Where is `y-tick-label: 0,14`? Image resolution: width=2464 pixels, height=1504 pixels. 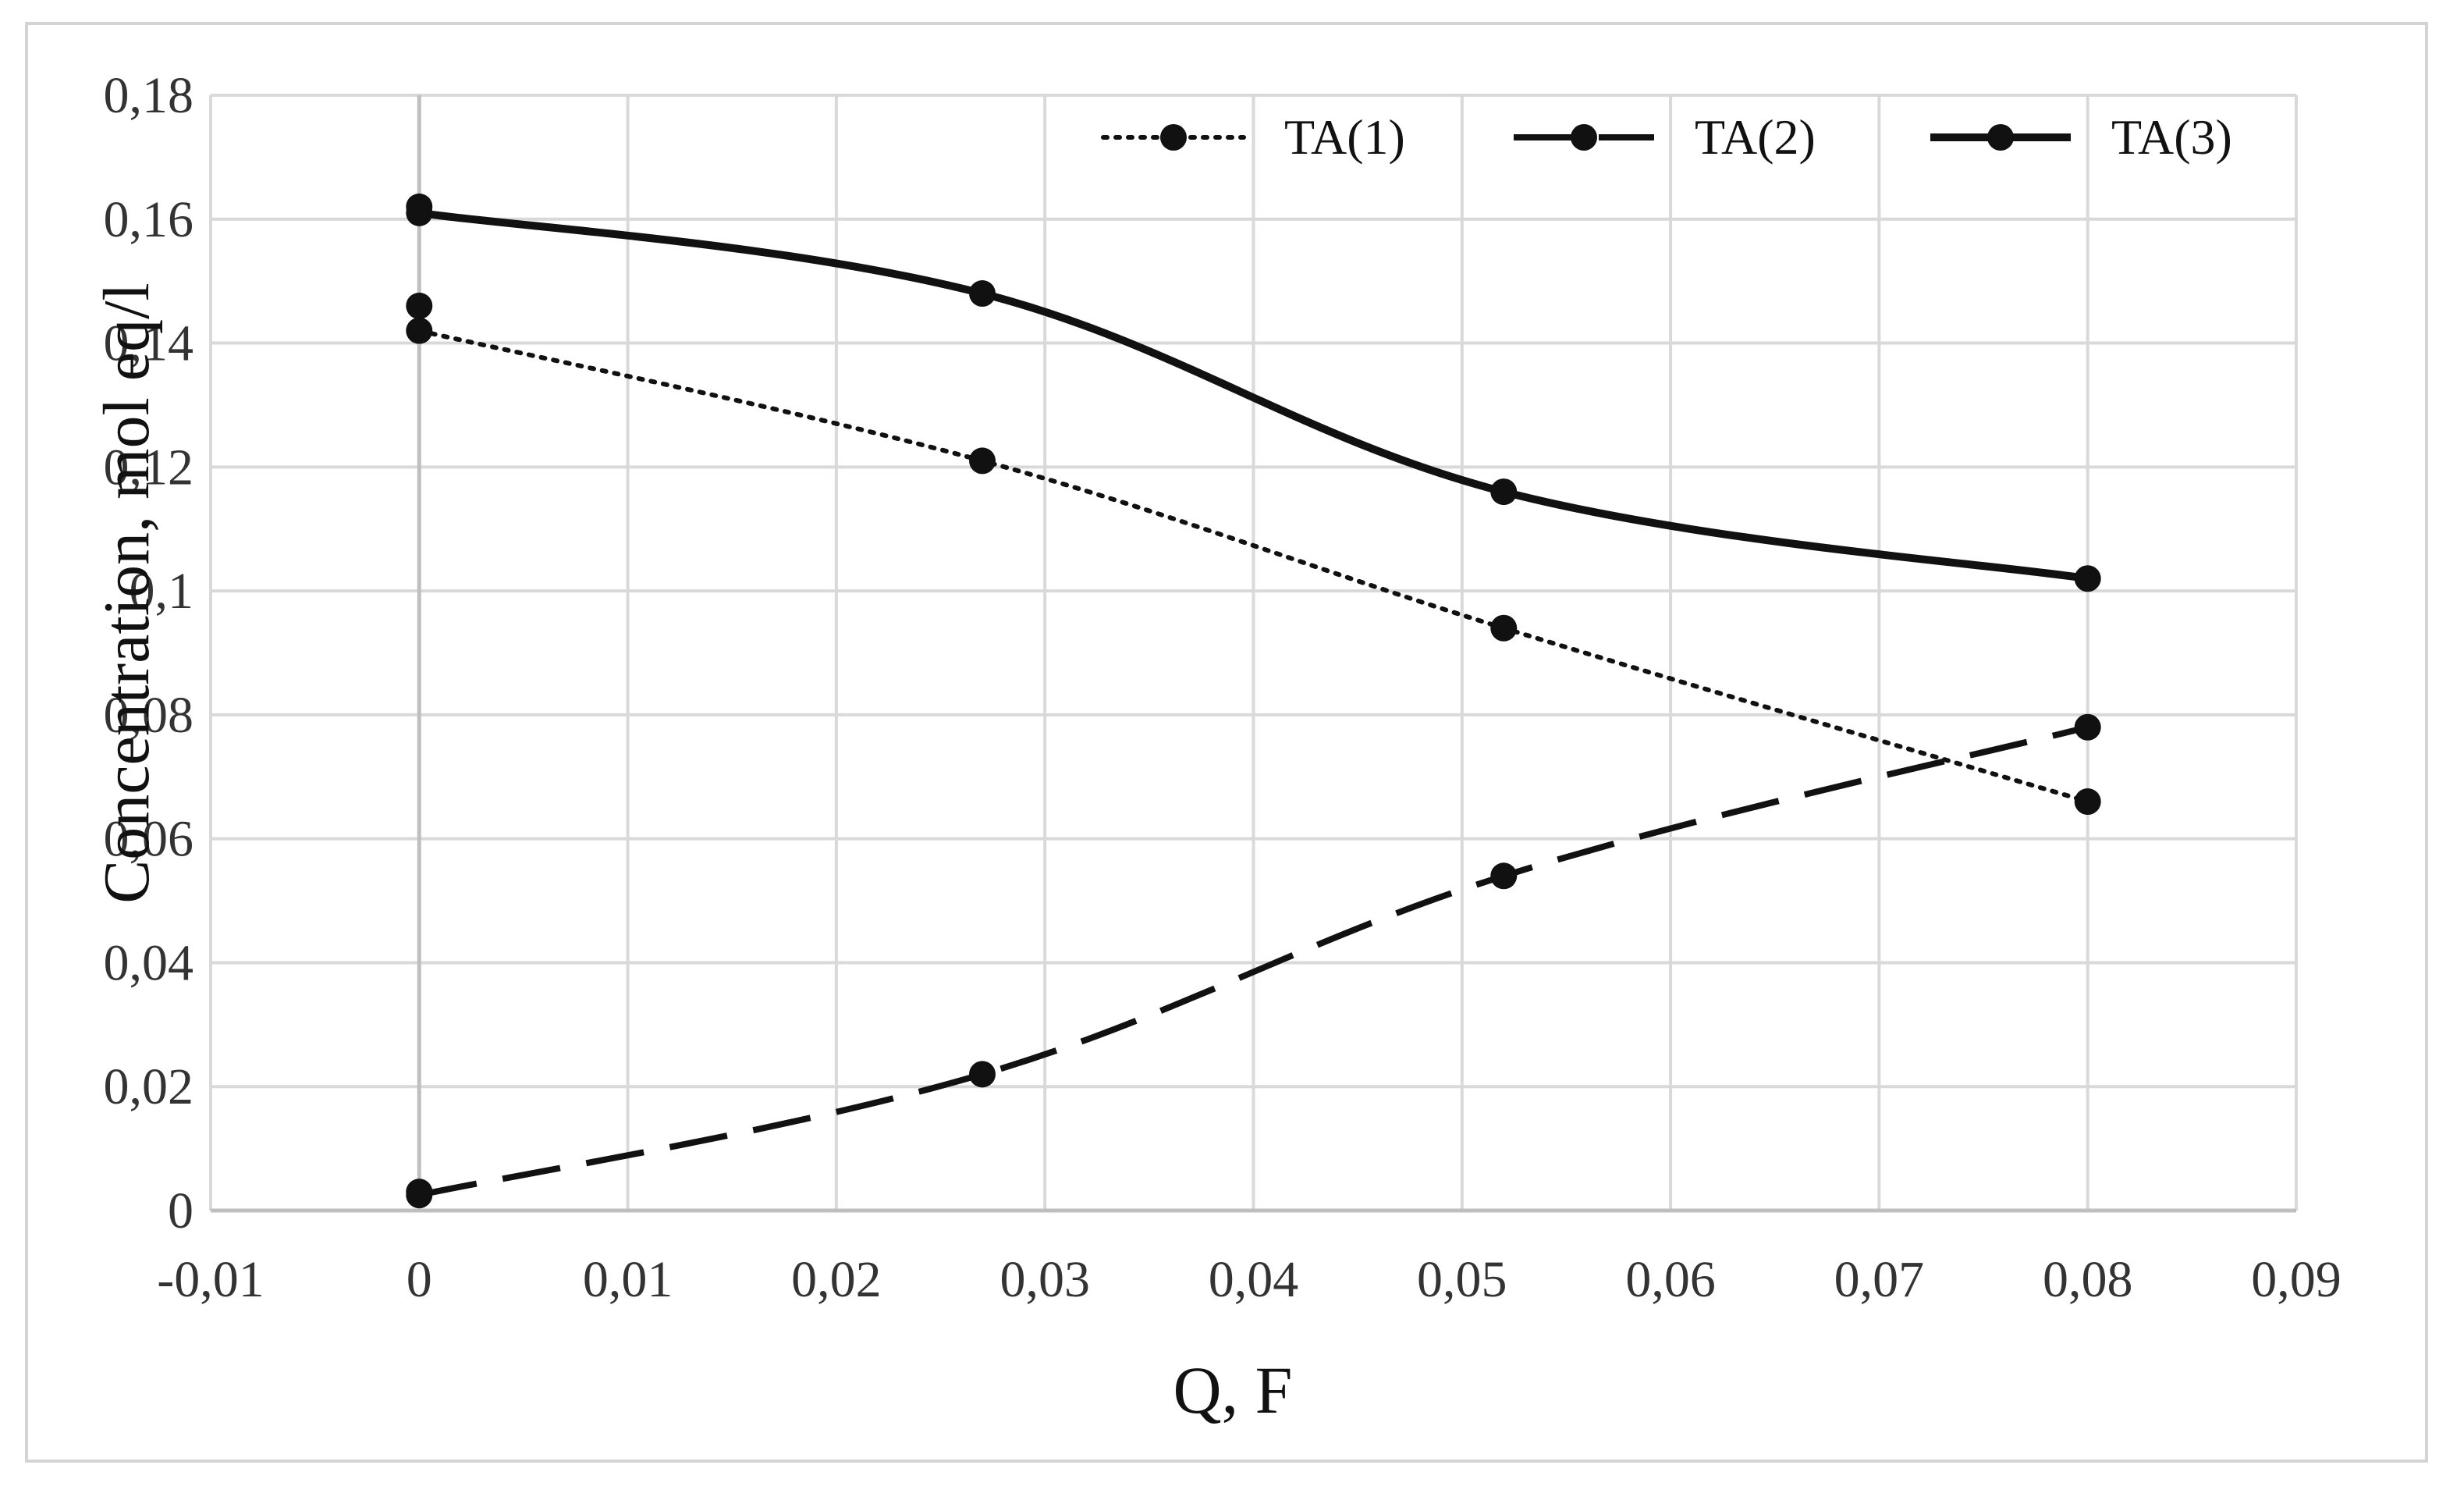
y-tick-label: 0,14 is located at coordinates (149, 343).